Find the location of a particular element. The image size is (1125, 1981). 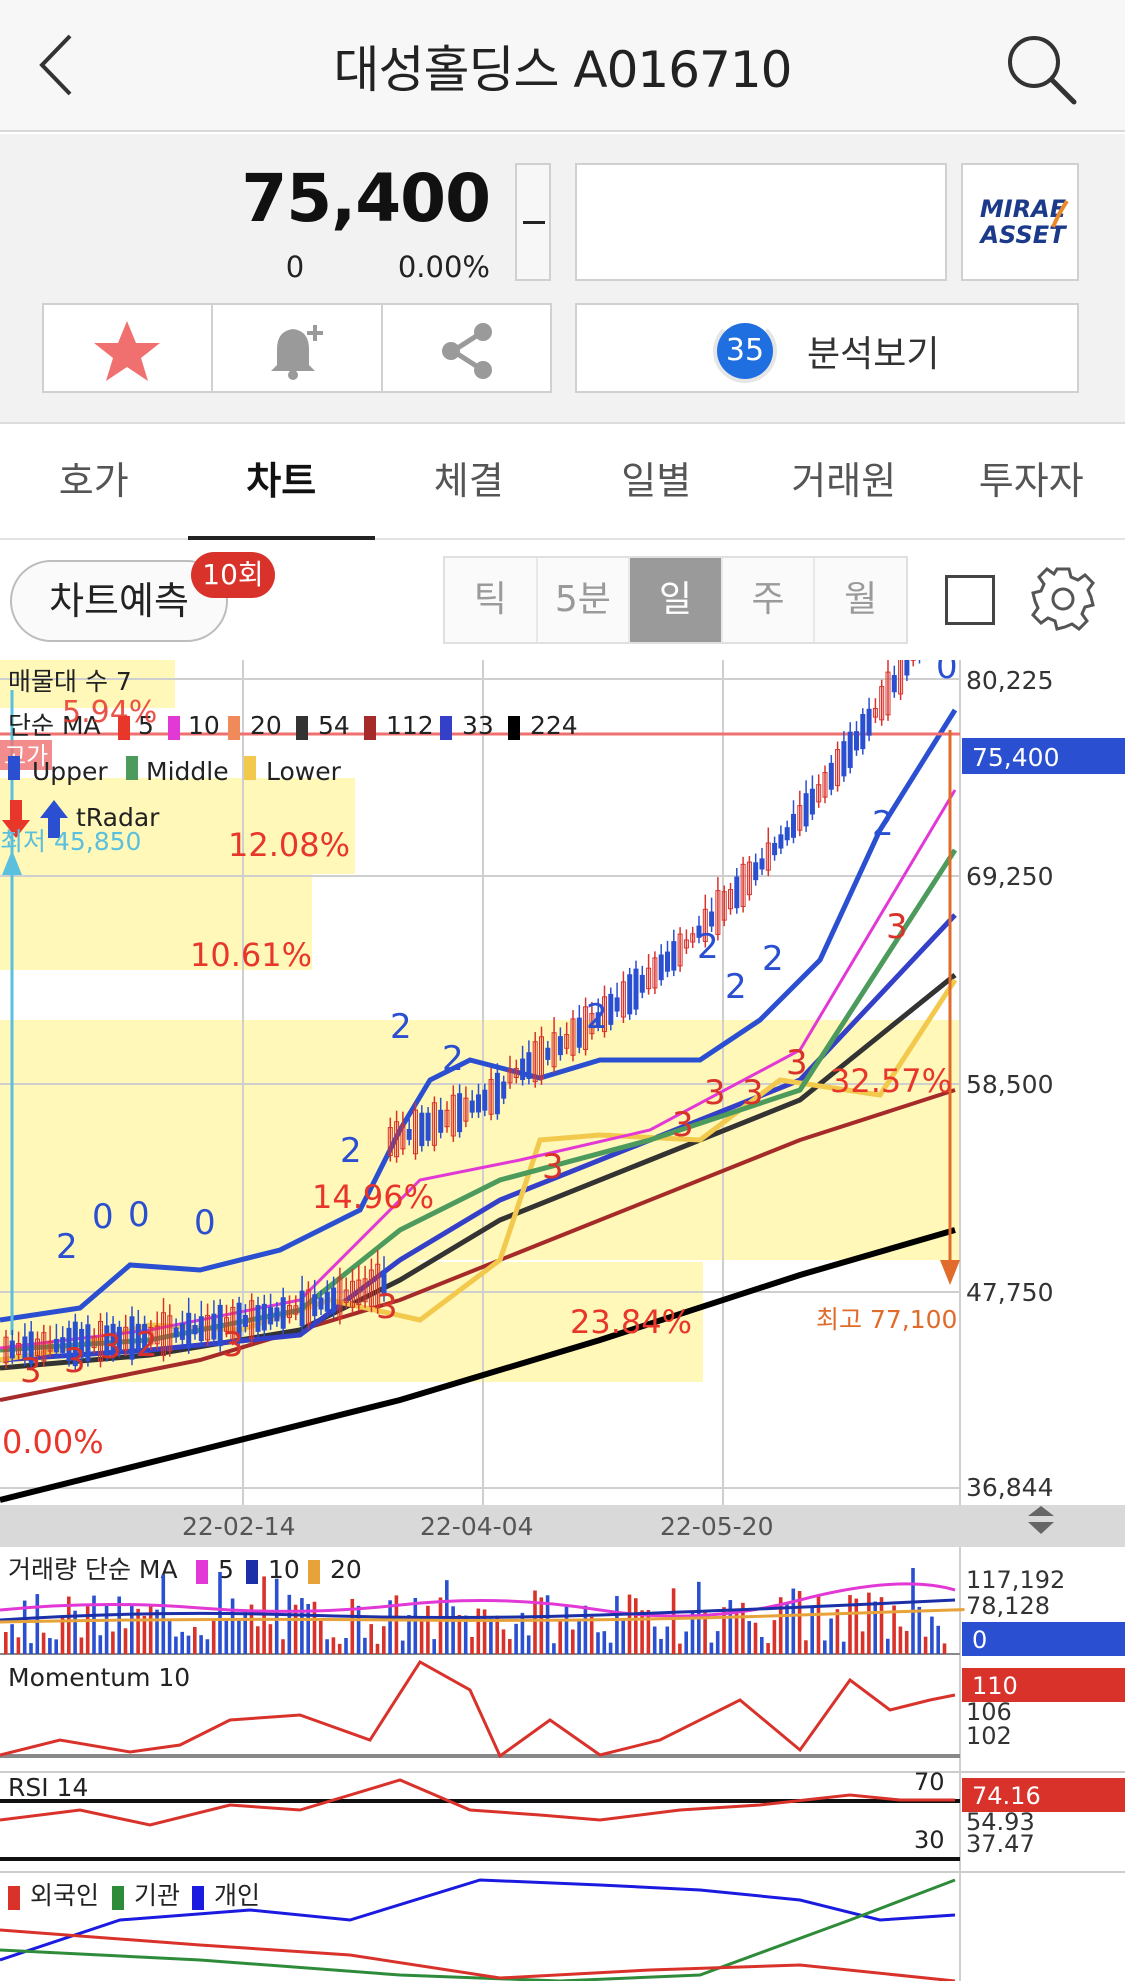

period-week: 주 is located at coordinates (769, 600).